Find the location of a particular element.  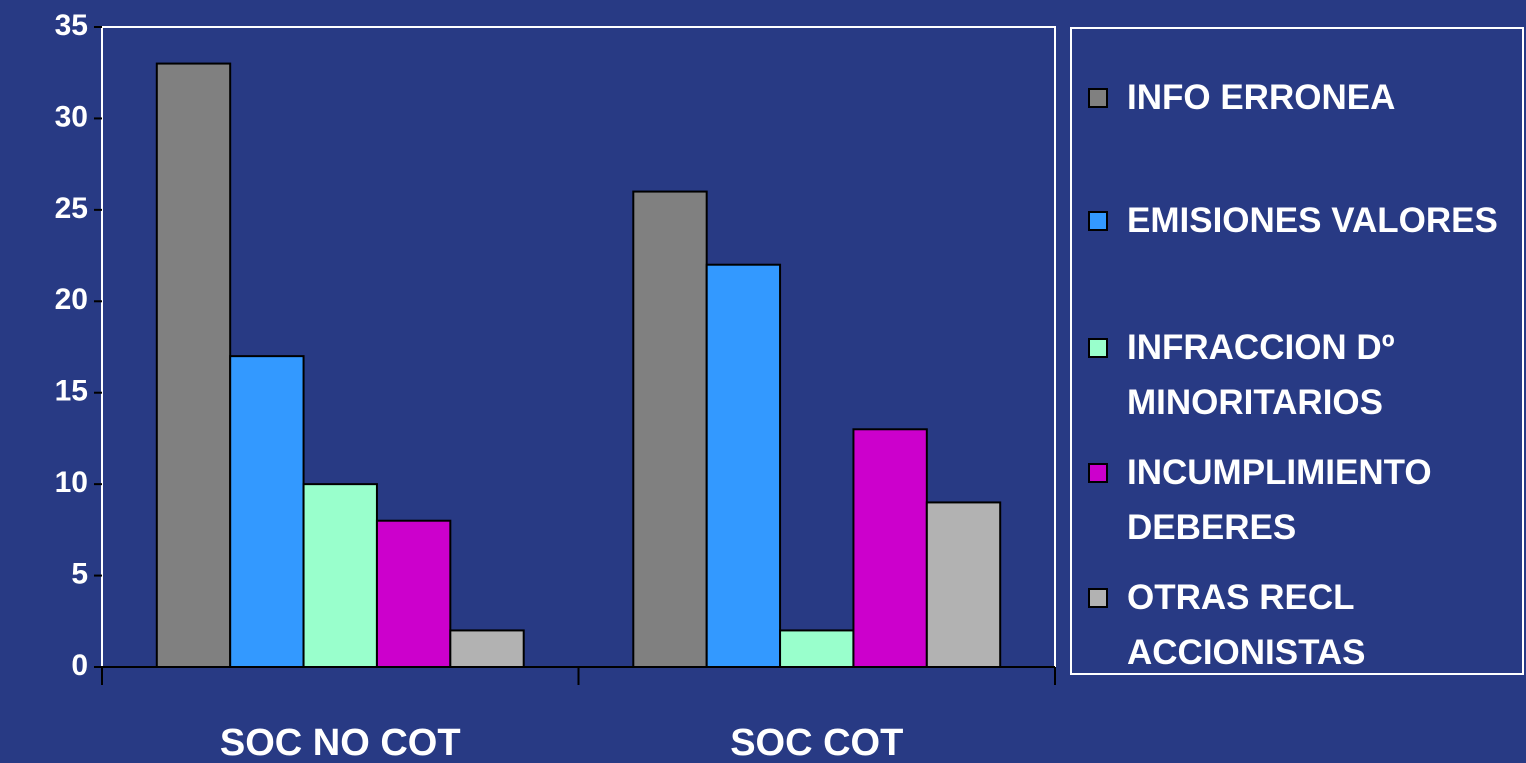

y-tick-label: 30 is located at coordinates (71, 116).